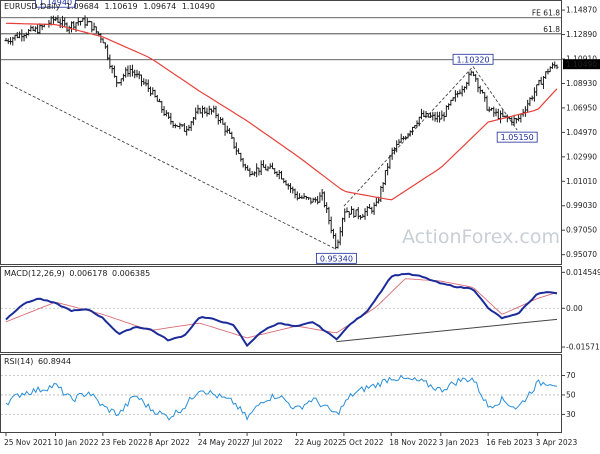 The height and width of the screenshot is (454, 600). I want to click on macd-signal-line, so click(281, 308).